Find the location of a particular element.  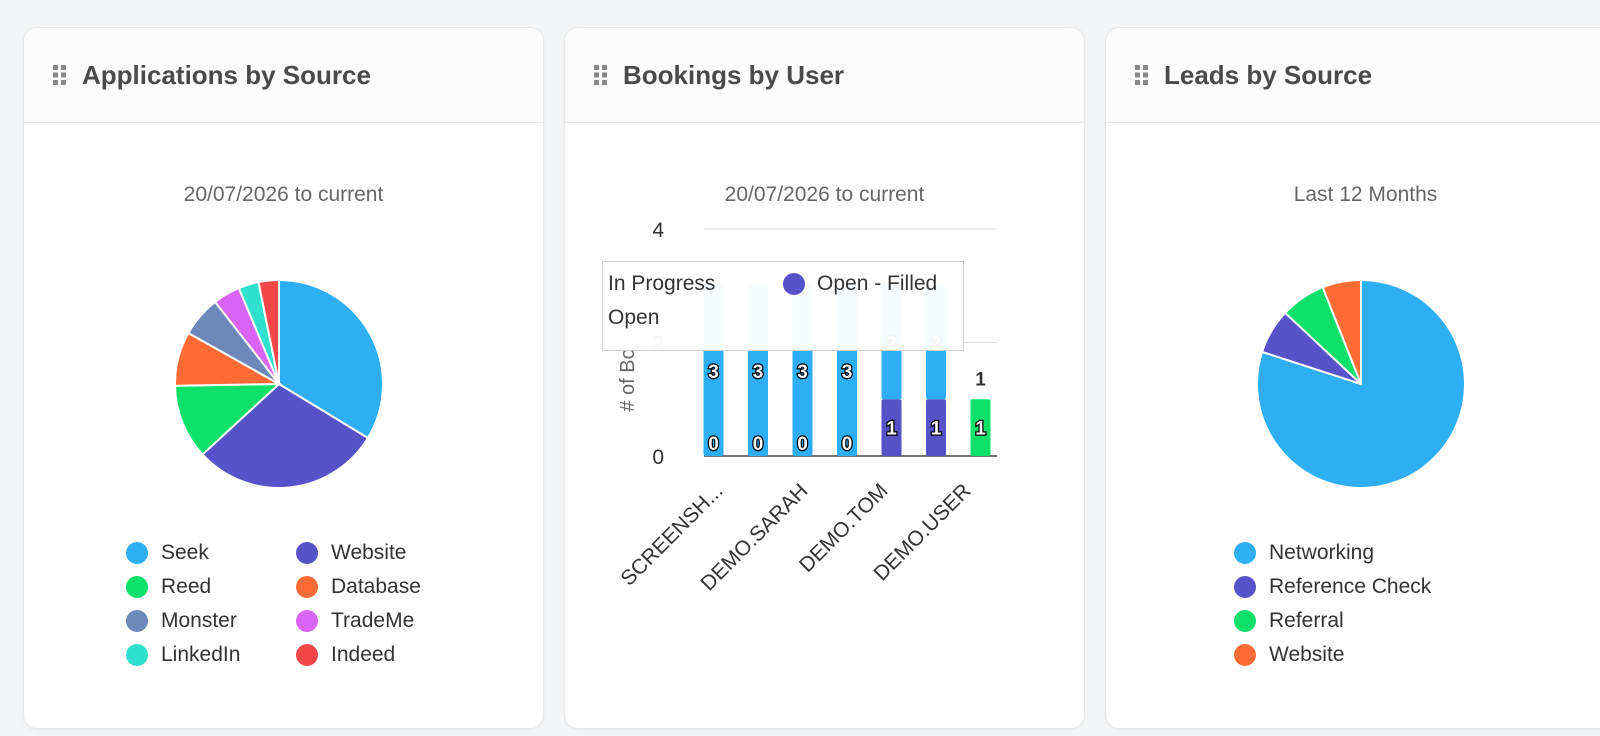

legend-item-trademe: TradeMe is located at coordinates (355, 621).